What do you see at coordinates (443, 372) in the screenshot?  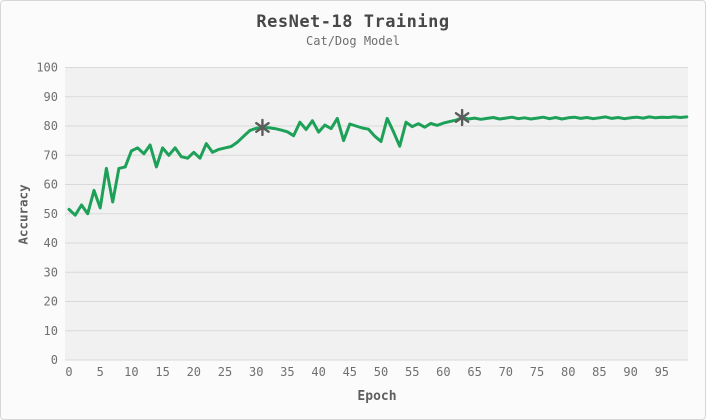 I see `x-tick-label: 60` at bounding box center [443, 372].